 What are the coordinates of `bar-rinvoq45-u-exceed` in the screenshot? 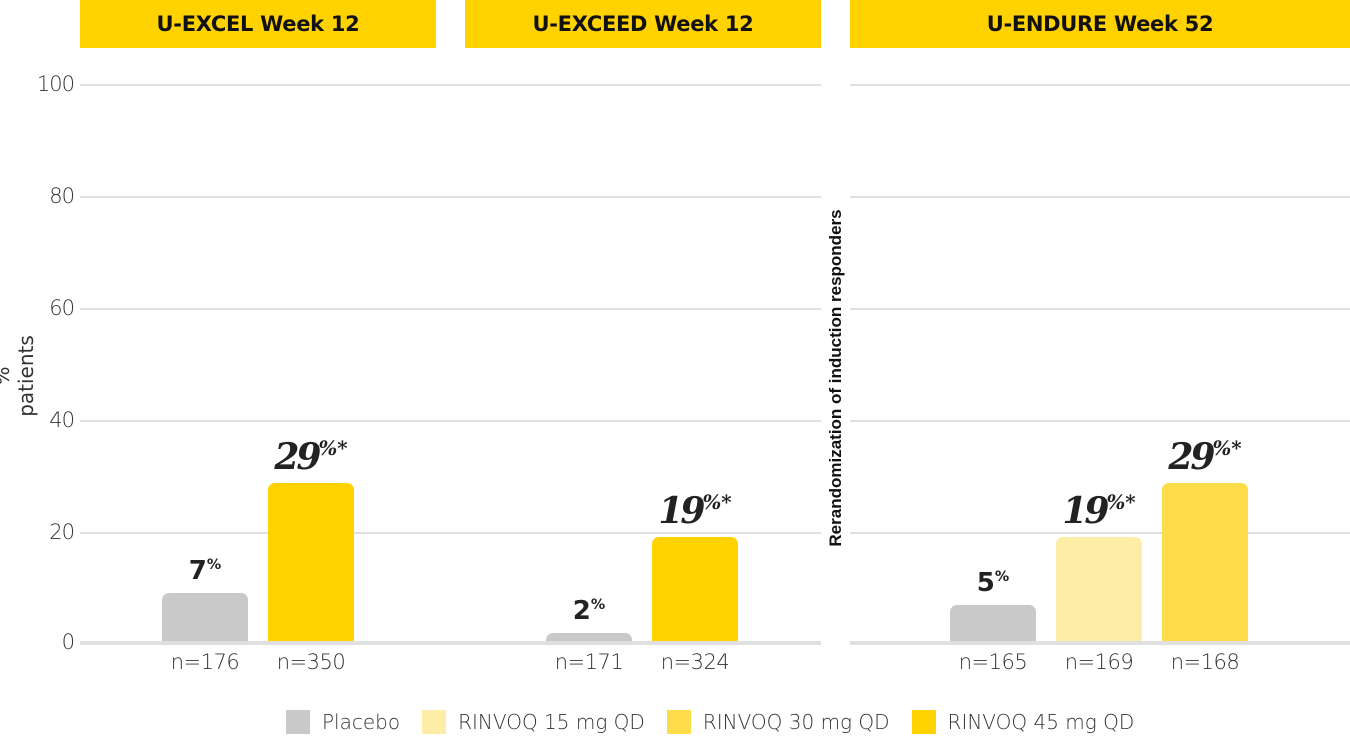 It's located at (695, 589).